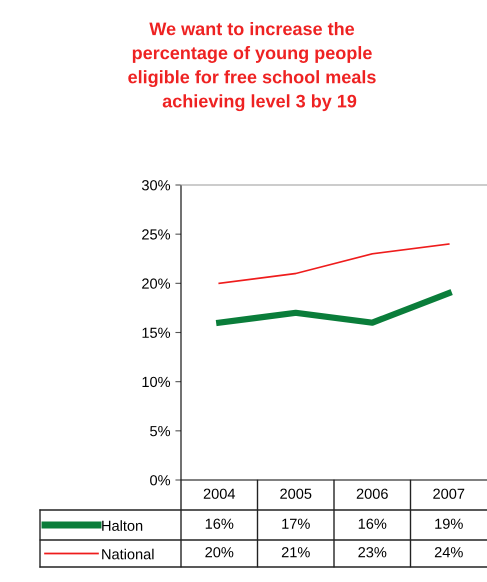  I want to click on data-label: 17%, so click(296, 523).